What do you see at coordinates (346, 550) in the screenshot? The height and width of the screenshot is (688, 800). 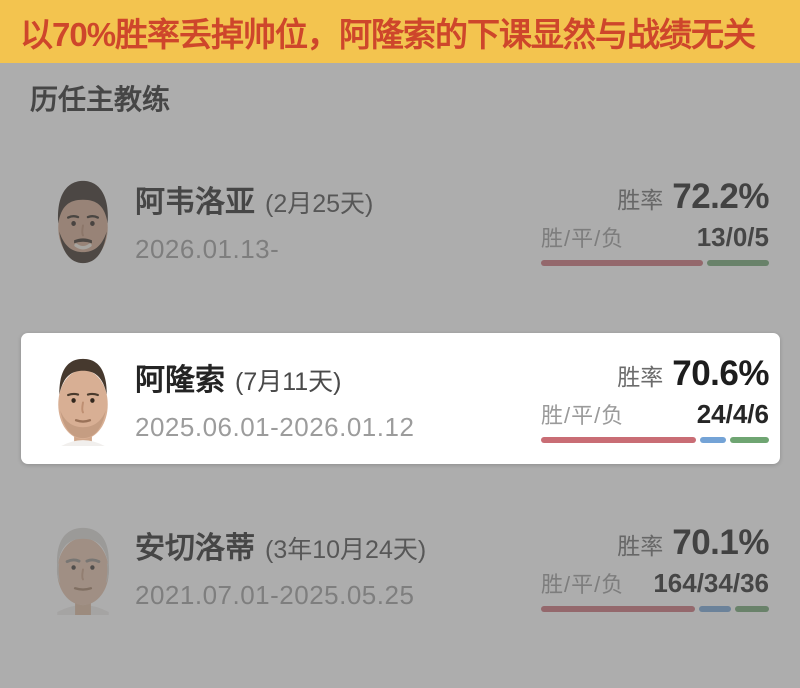 I see `coach-tenure: (3年10月24天)` at bounding box center [346, 550].